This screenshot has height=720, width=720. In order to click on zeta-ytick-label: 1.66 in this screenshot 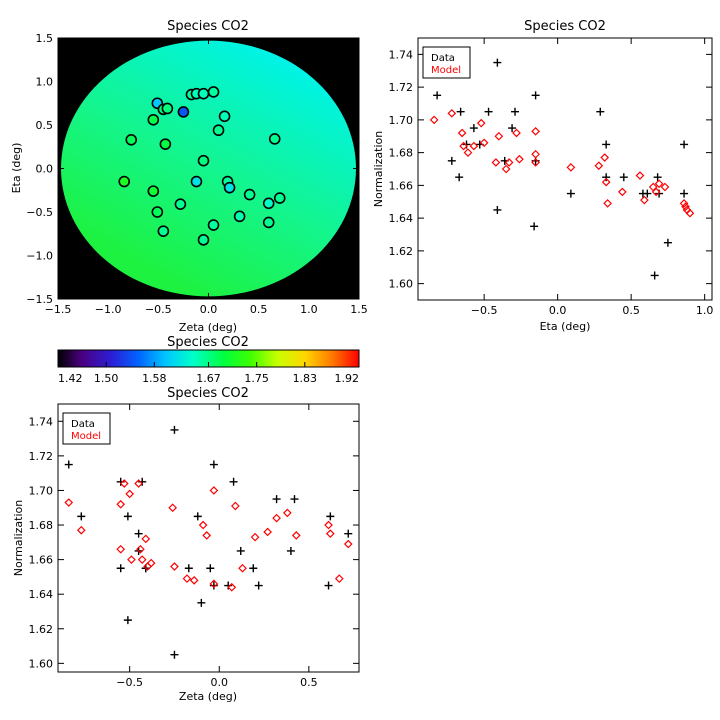, I will do `click(41, 560)`.